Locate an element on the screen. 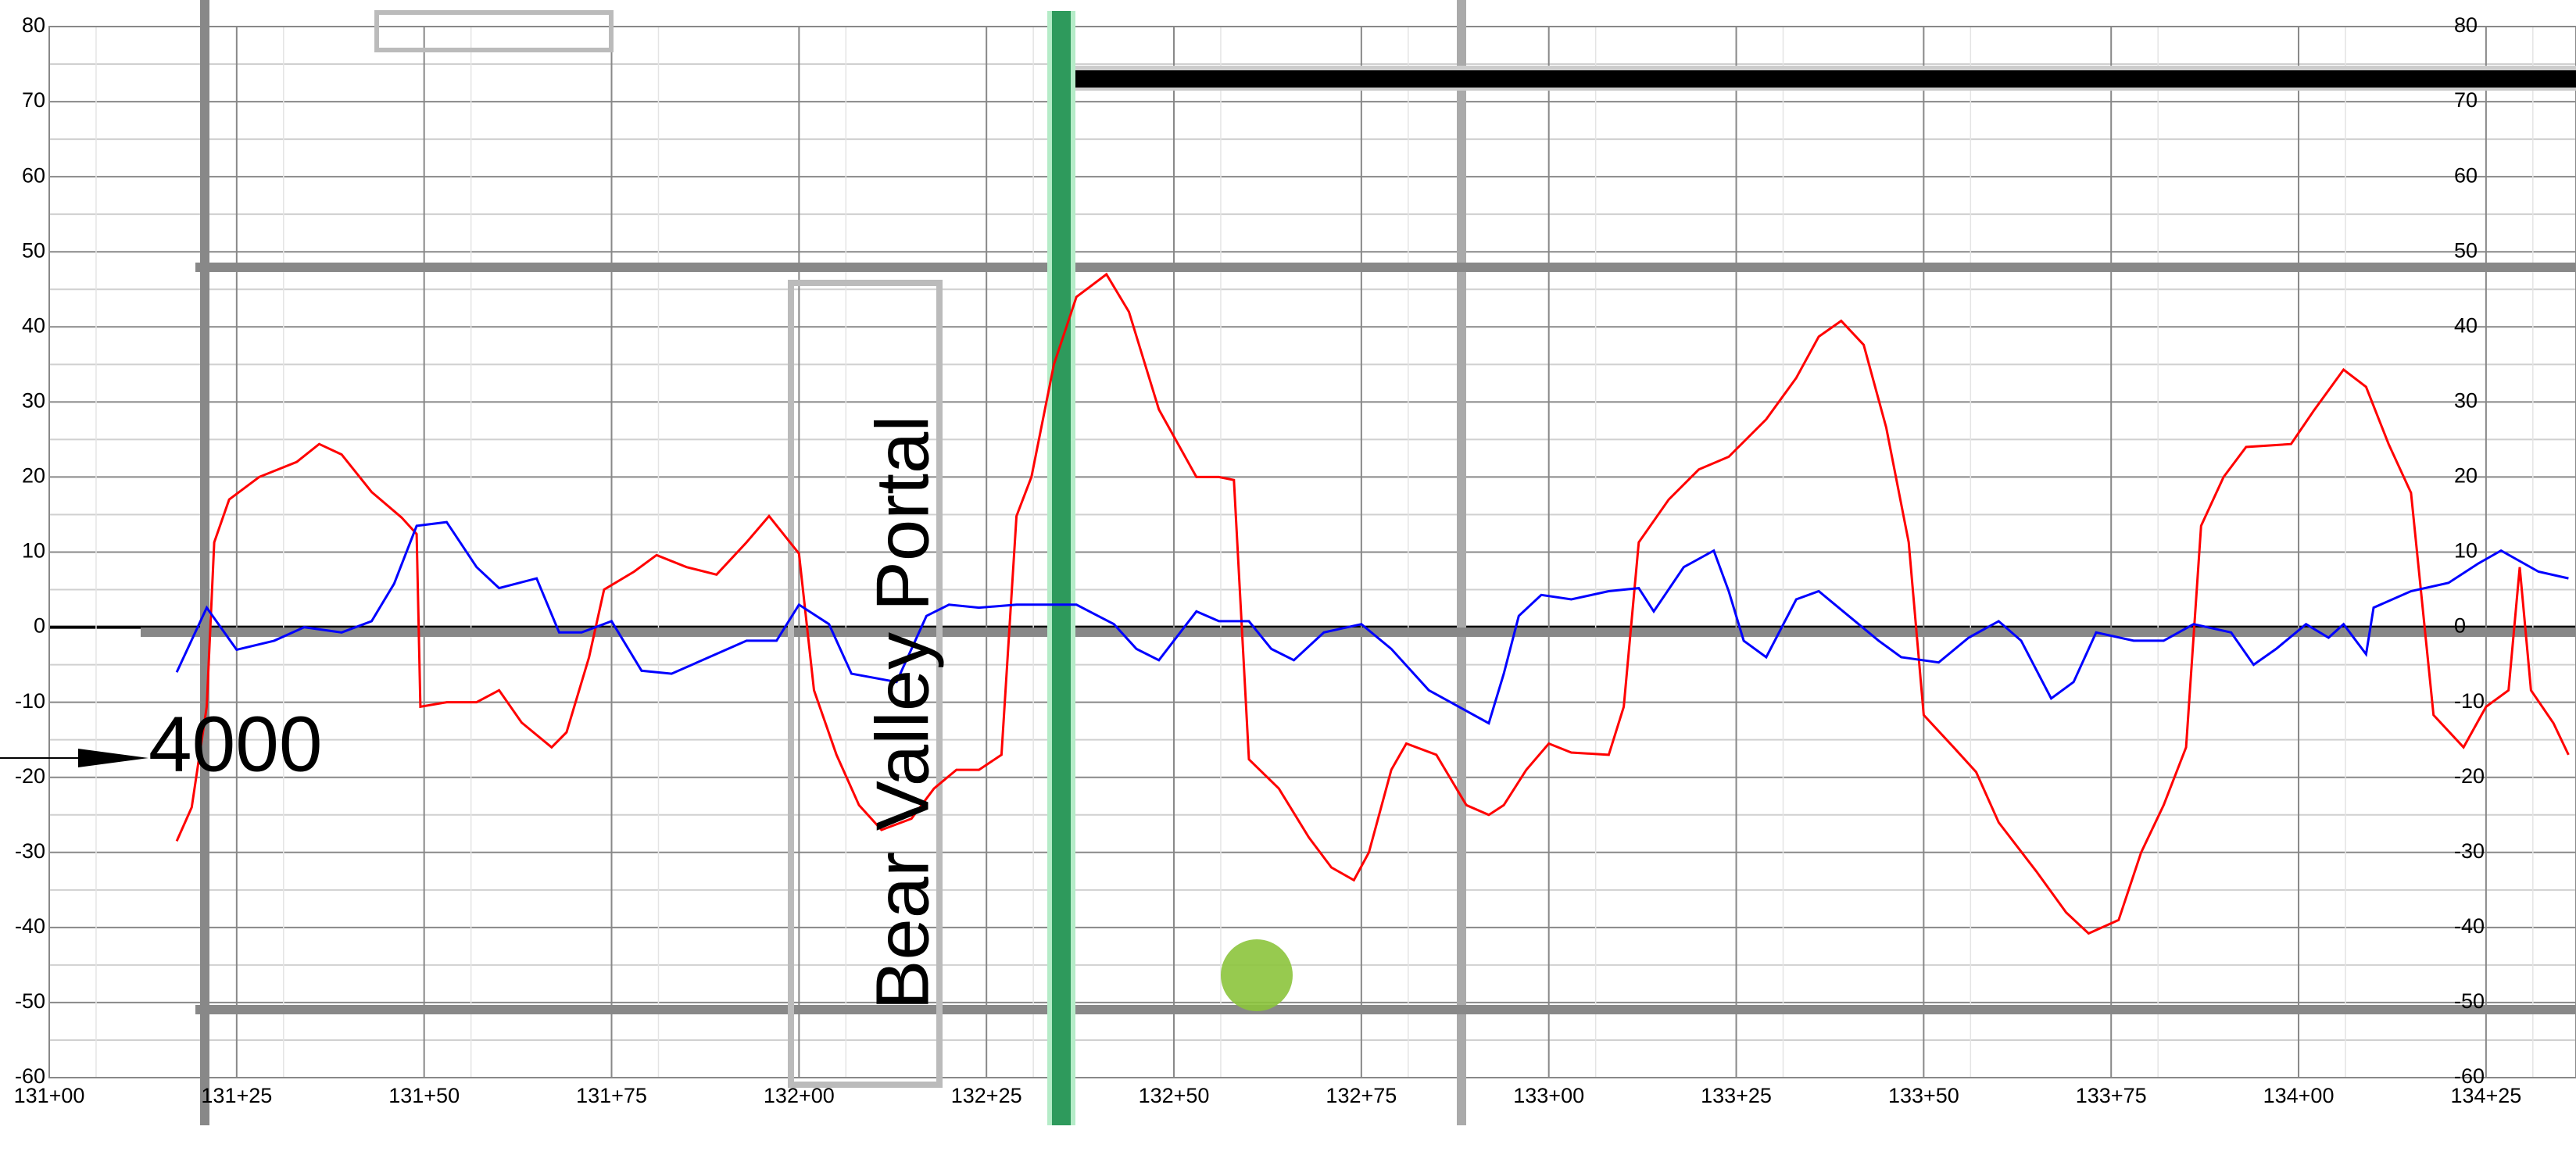 The height and width of the screenshot is (1155, 2576). y-tick-label: -20 is located at coordinates (30, 776).